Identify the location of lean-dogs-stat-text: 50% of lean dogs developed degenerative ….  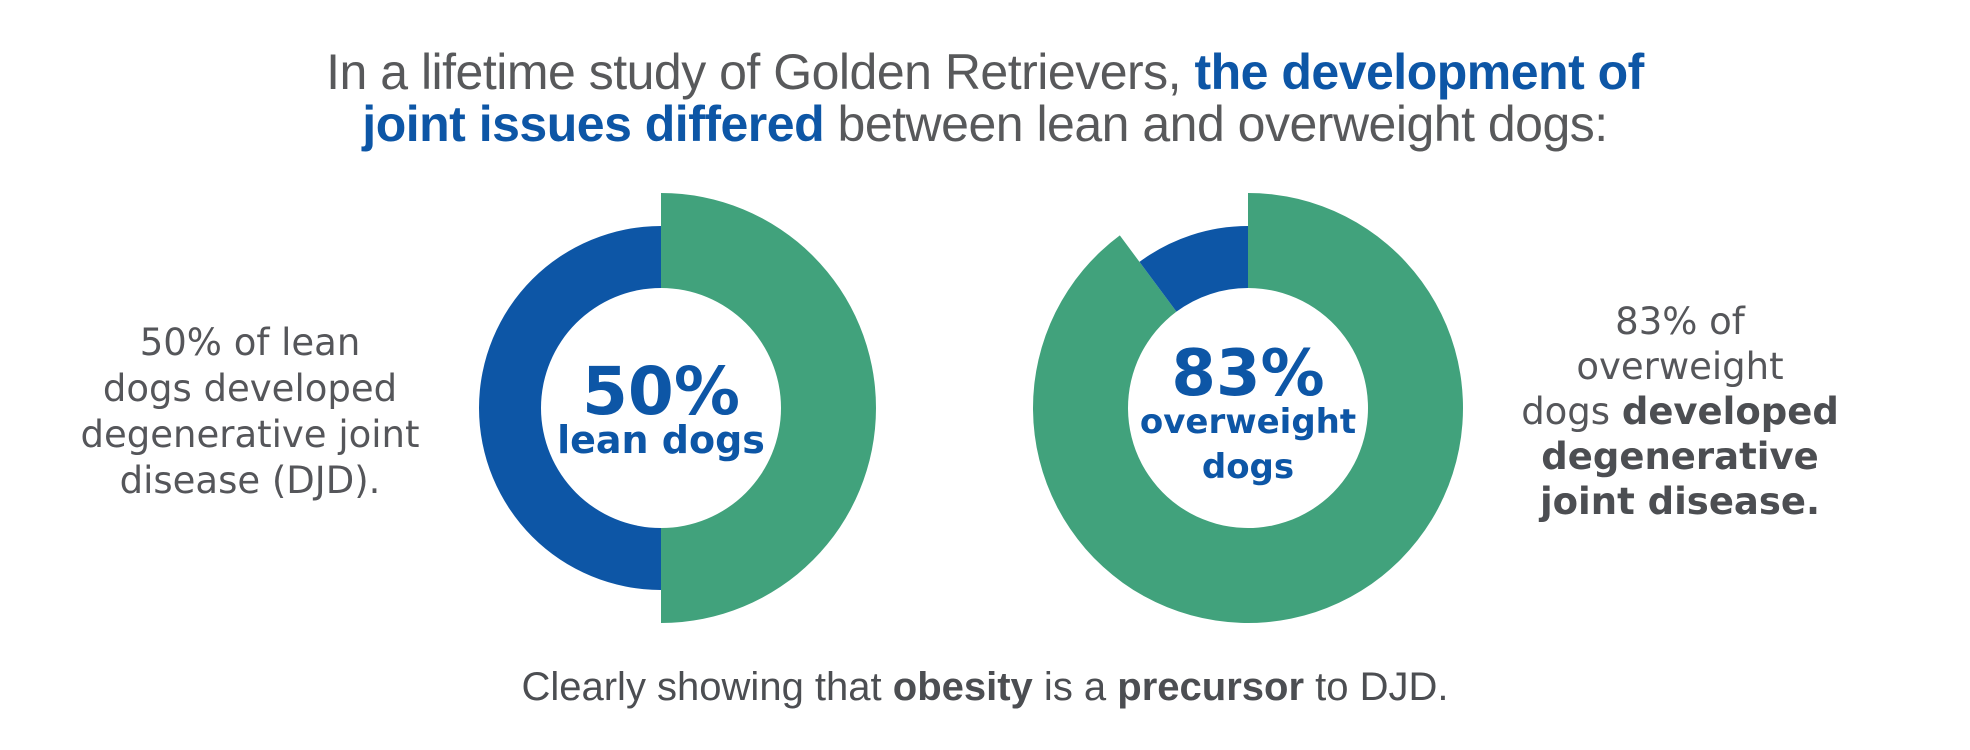
(250, 411).